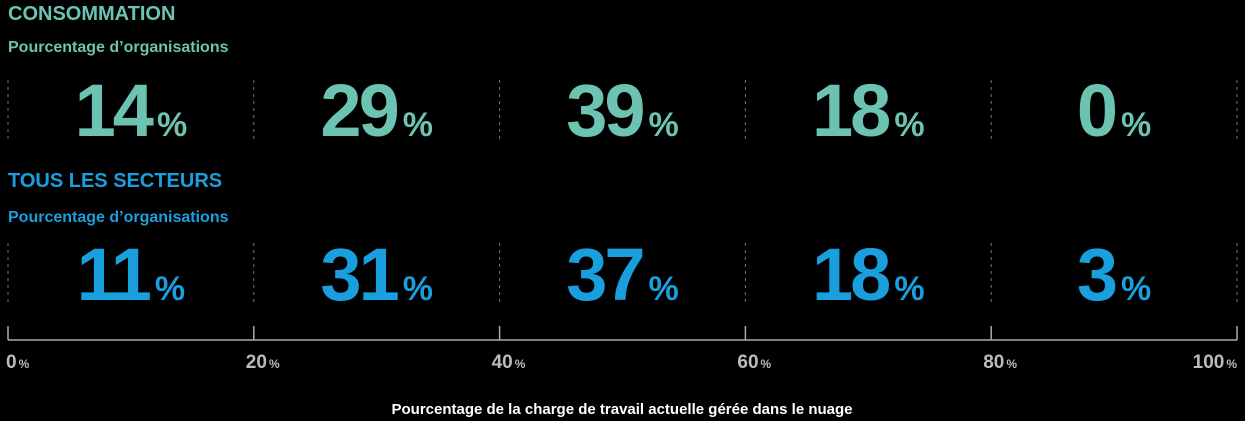 Image resolution: width=1245 pixels, height=421 pixels. I want to click on series-title: TOUS LES SECTEURS, so click(115, 181).